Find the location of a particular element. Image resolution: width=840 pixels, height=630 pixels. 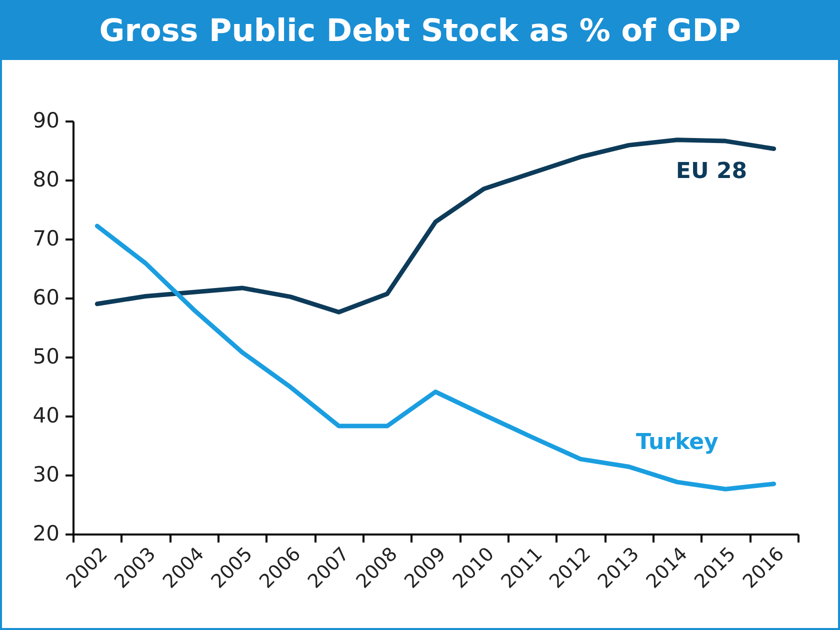

chart-title: Gross Public Debt Stock as % of GDP is located at coordinates (420, 31).